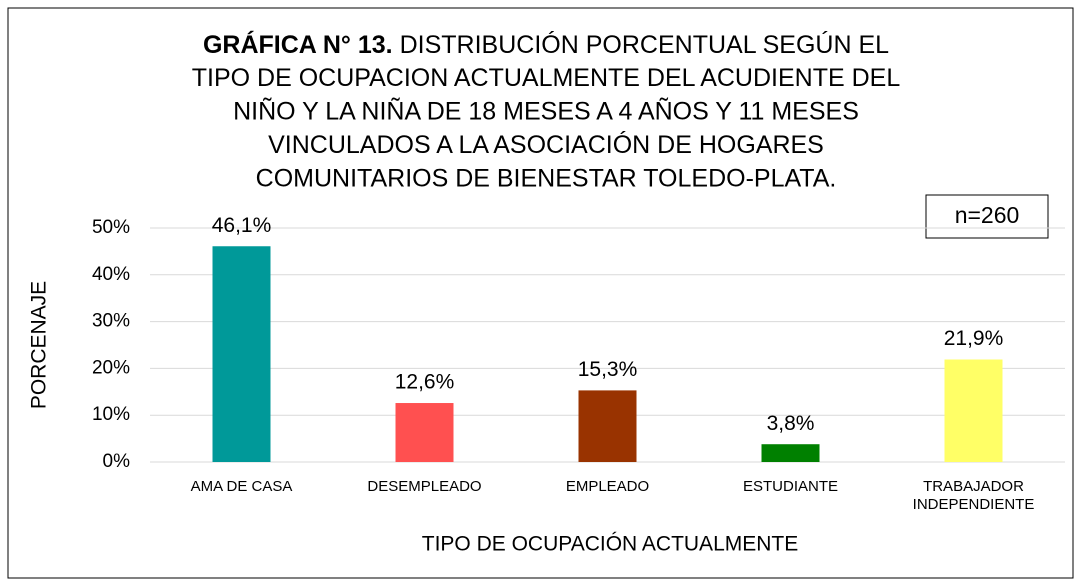 The width and height of the screenshot is (1081, 584). I want to click on chart-title-line: DISTRIBUCIÓN PORCENTUAL SEGÚN EL, so click(645, 44).